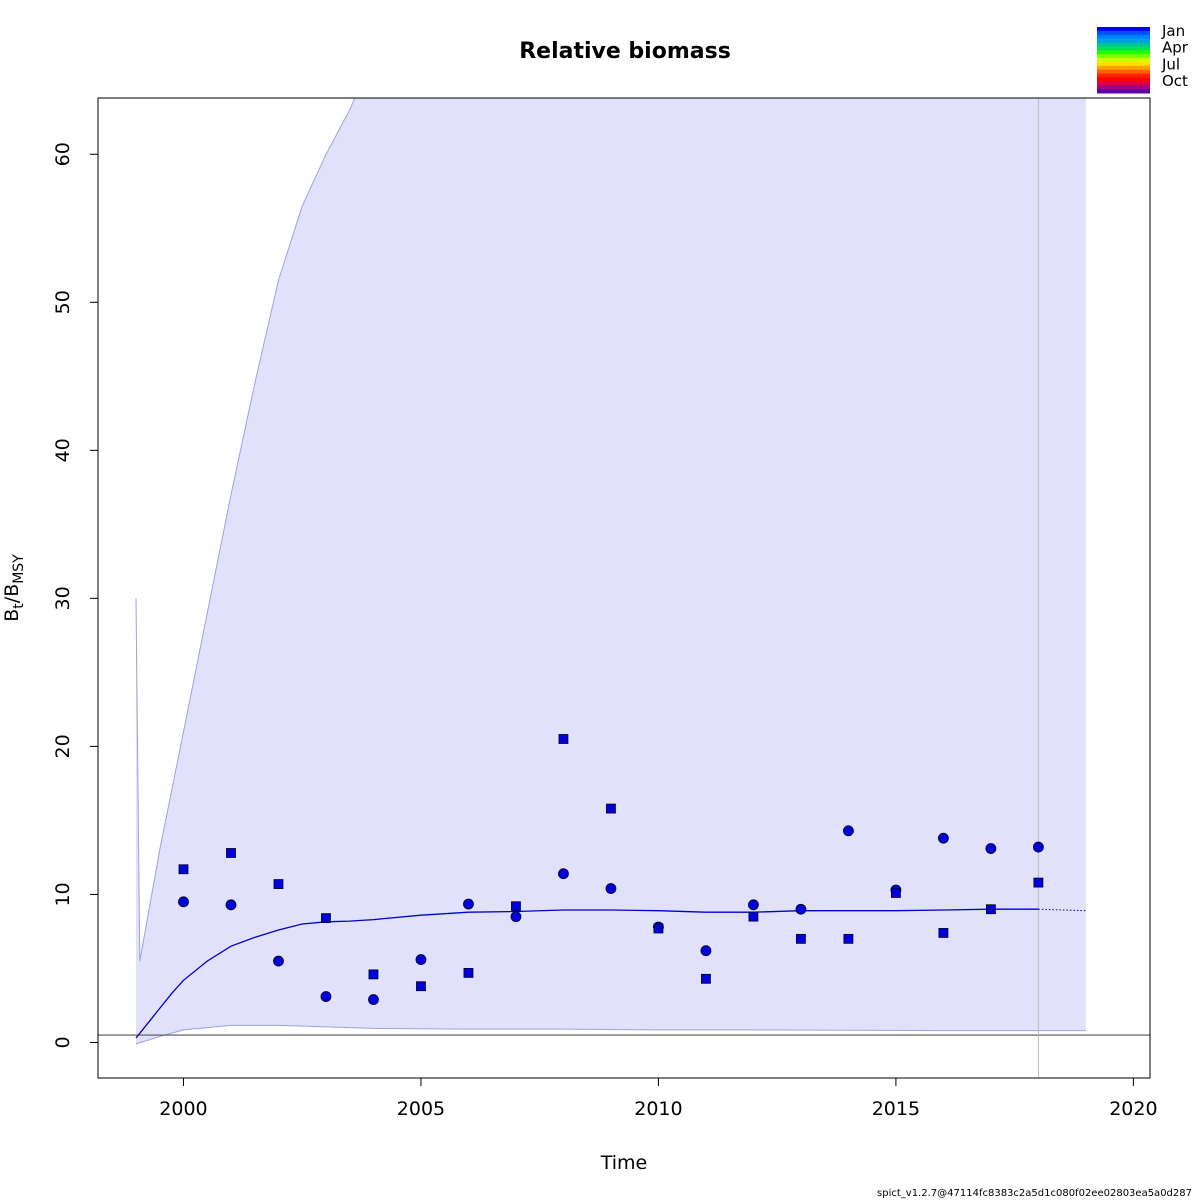 This screenshot has width=1200, height=1200. What do you see at coordinates (183, 1109) in the screenshot?
I see `x-tick-label: 2000` at bounding box center [183, 1109].